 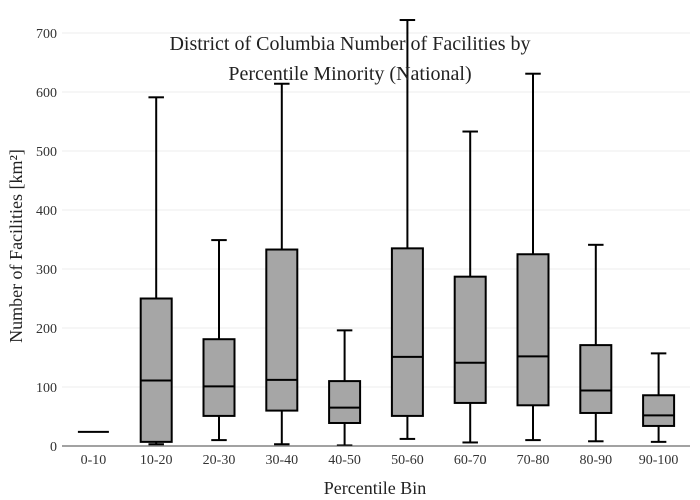 What do you see at coordinates (344, 460) in the screenshot?
I see `x-tick-label-40-50: 40-50` at bounding box center [344, 460].